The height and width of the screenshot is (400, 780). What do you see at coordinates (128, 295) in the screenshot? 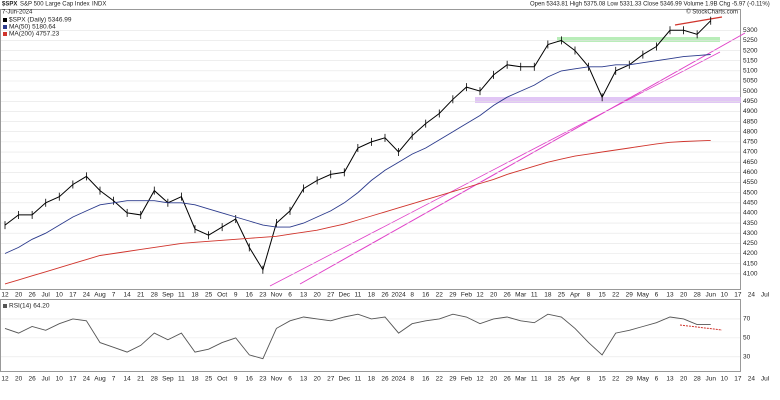
I see `x-tick-label: 14` at bounding box center [128, 295].